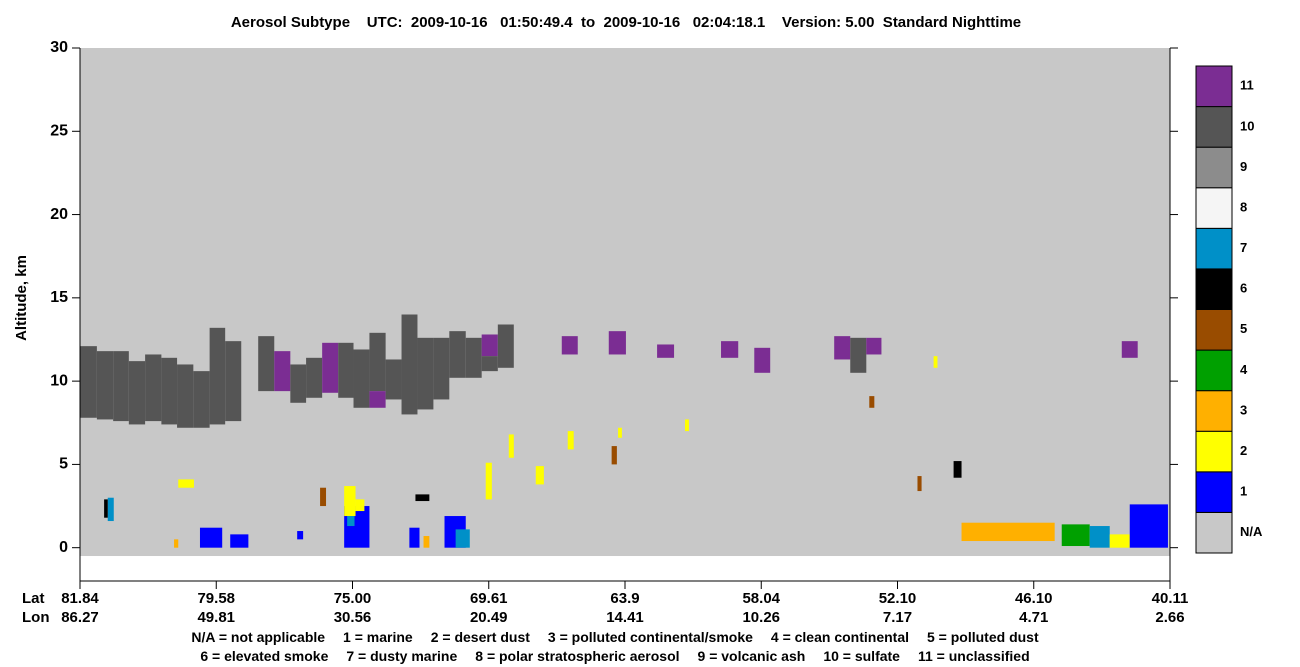 The height and width of the screenshot is (667, 1300). I want to click on colorbar-label: 8, so click(1243, 206).